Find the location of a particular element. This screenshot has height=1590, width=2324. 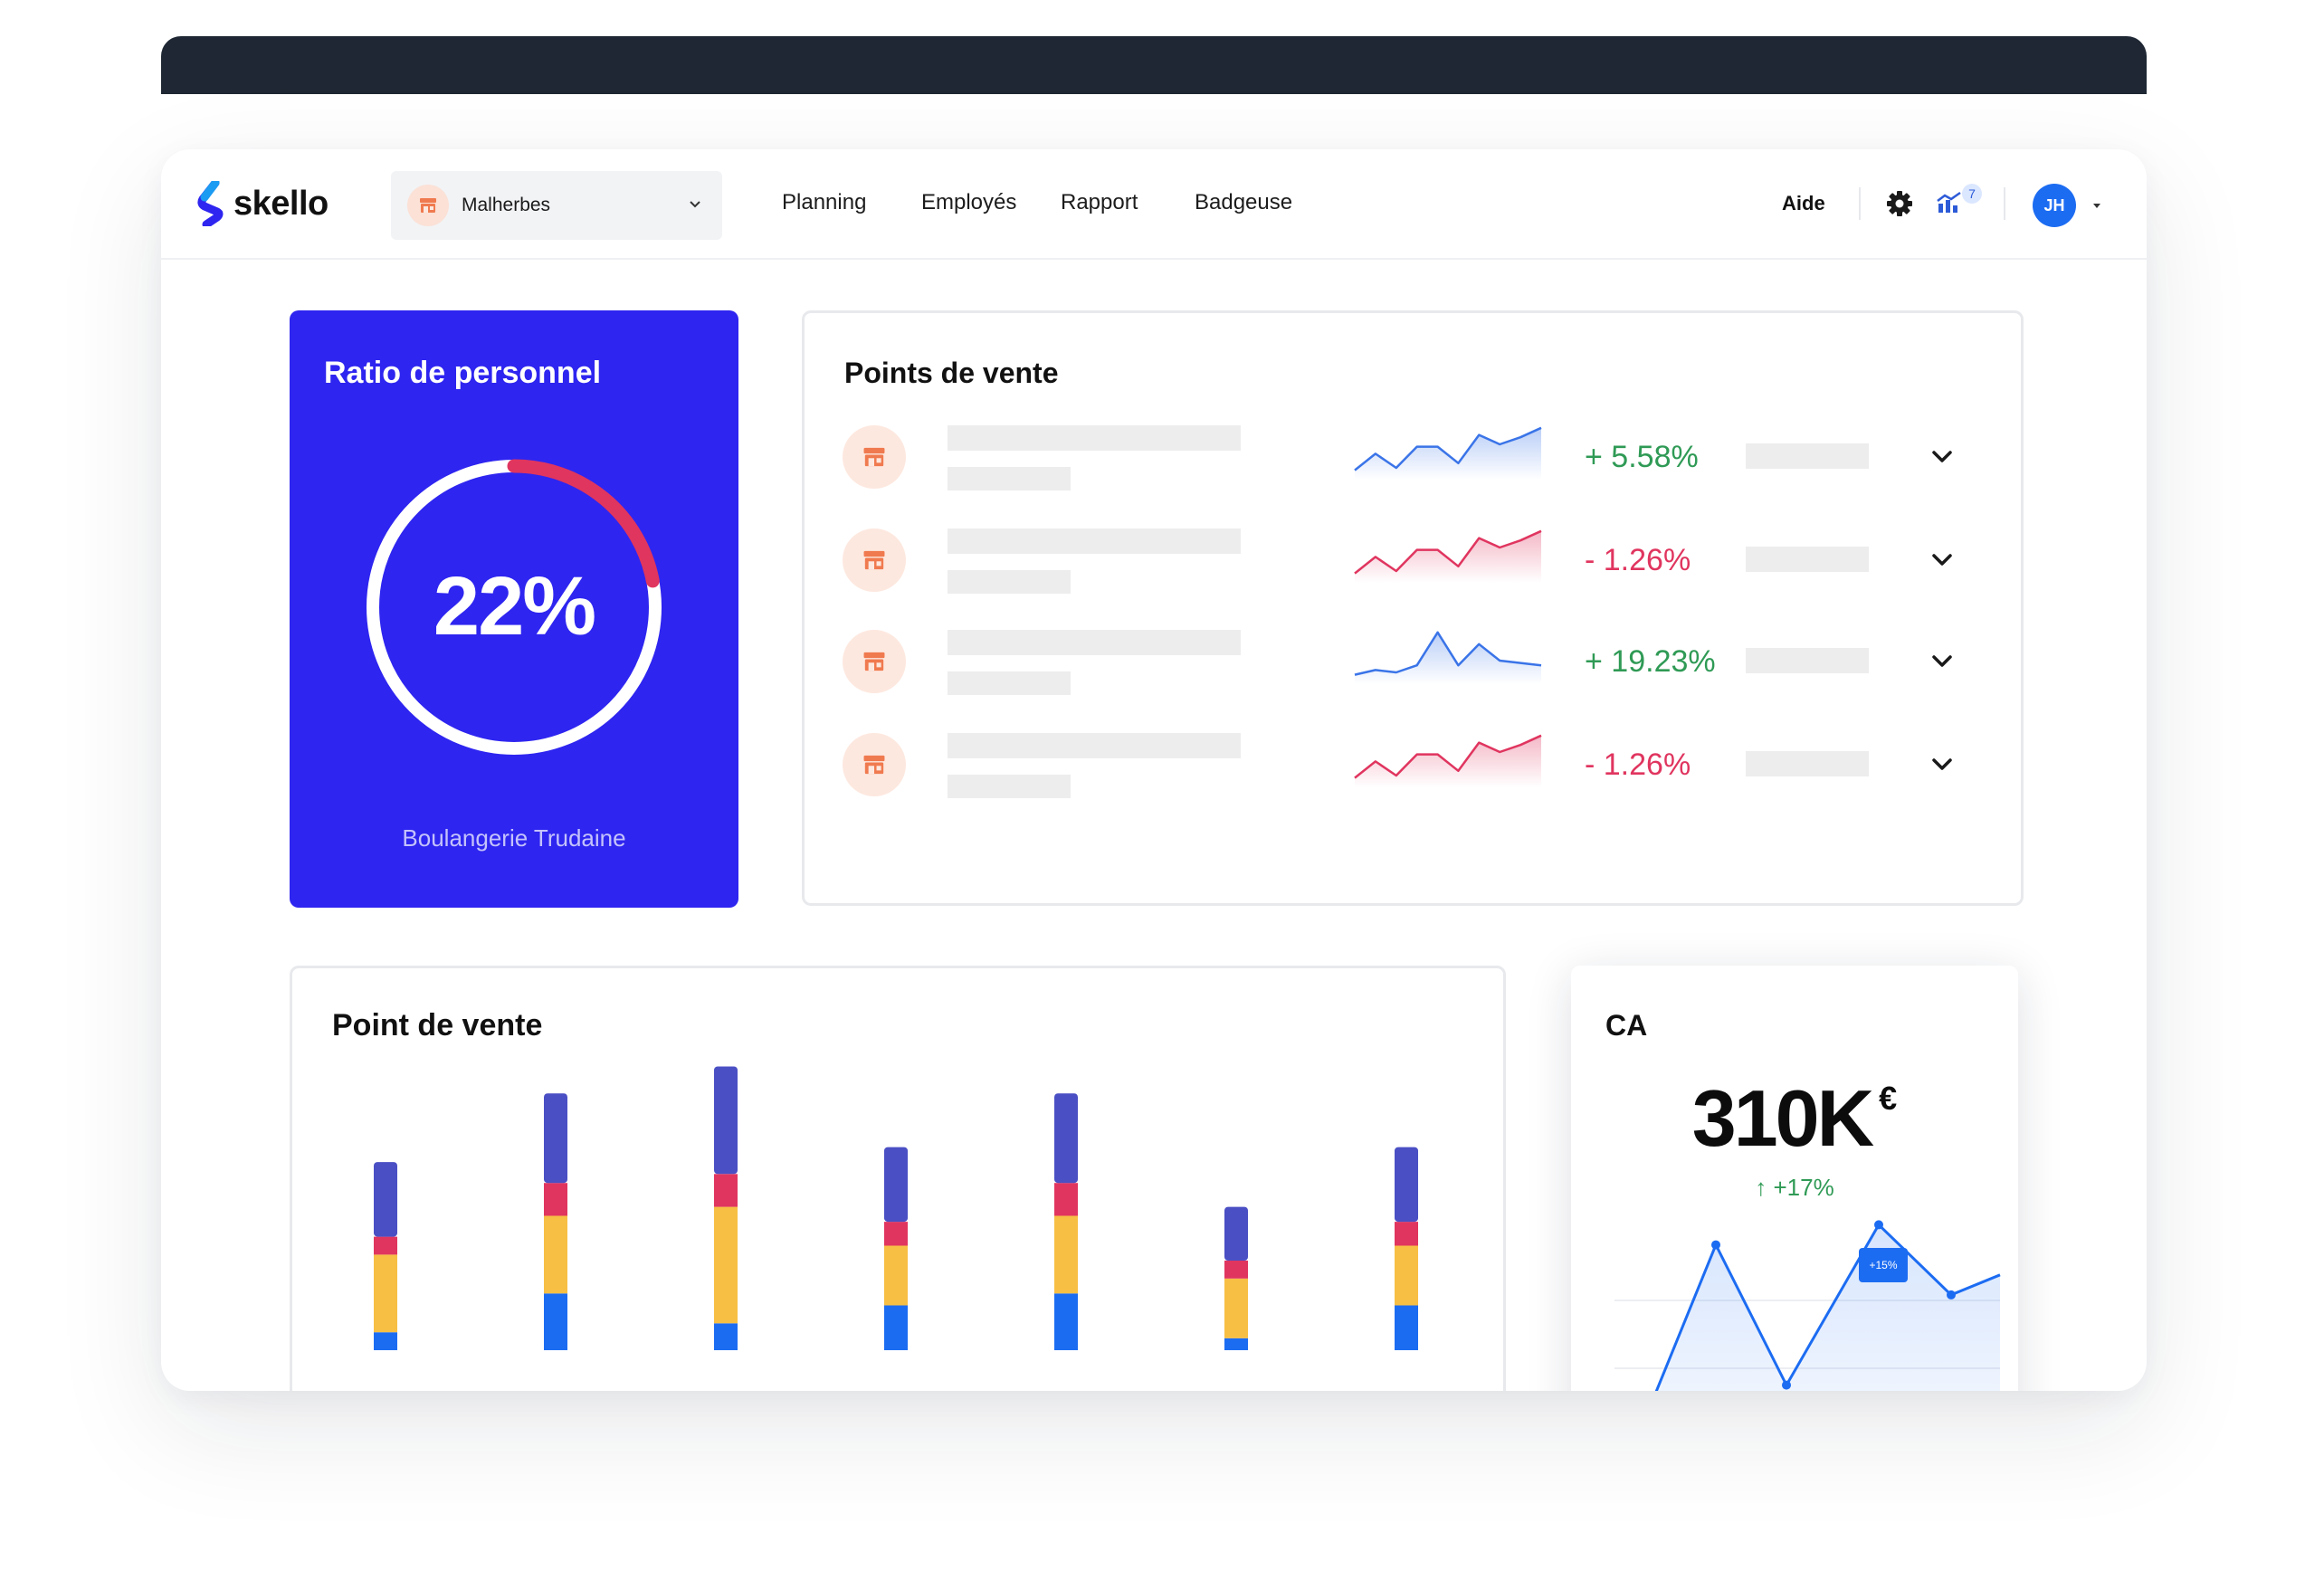

stats-icon is located at coordinates (1950, 201).